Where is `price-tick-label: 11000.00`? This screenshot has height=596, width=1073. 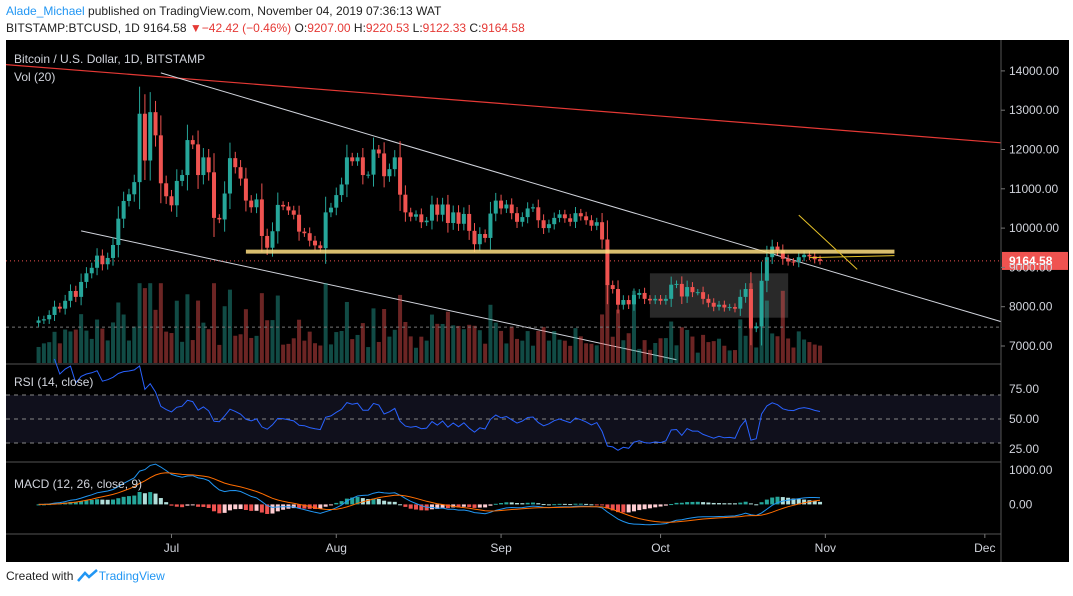 price-tick-label: 11000.00 is located at coordinates (1033, 189).